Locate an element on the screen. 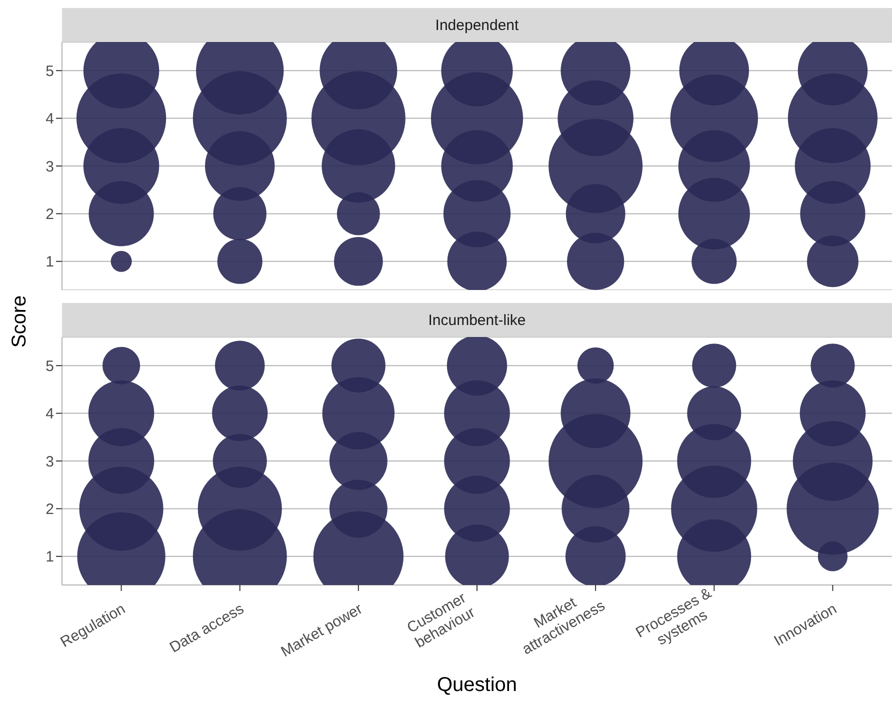 Image resolution: width=892 pixels, height=719 pixels. chart-title: Incumbent-like is located at coordinates (477, 320).